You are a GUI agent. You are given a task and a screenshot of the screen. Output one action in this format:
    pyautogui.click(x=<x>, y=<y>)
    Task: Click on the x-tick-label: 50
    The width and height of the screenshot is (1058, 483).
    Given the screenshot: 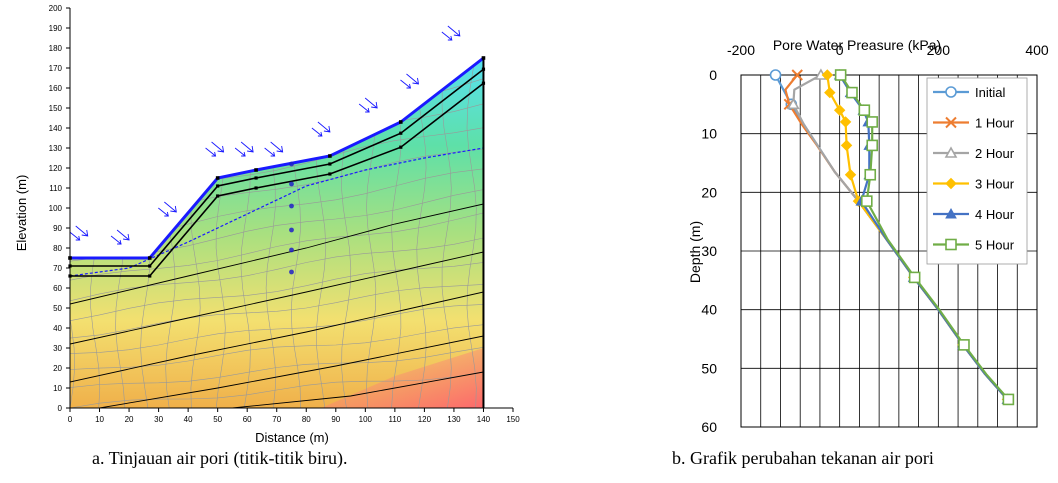 What is the action you would take?
    pyautogui.click(x=217, y=419)
    